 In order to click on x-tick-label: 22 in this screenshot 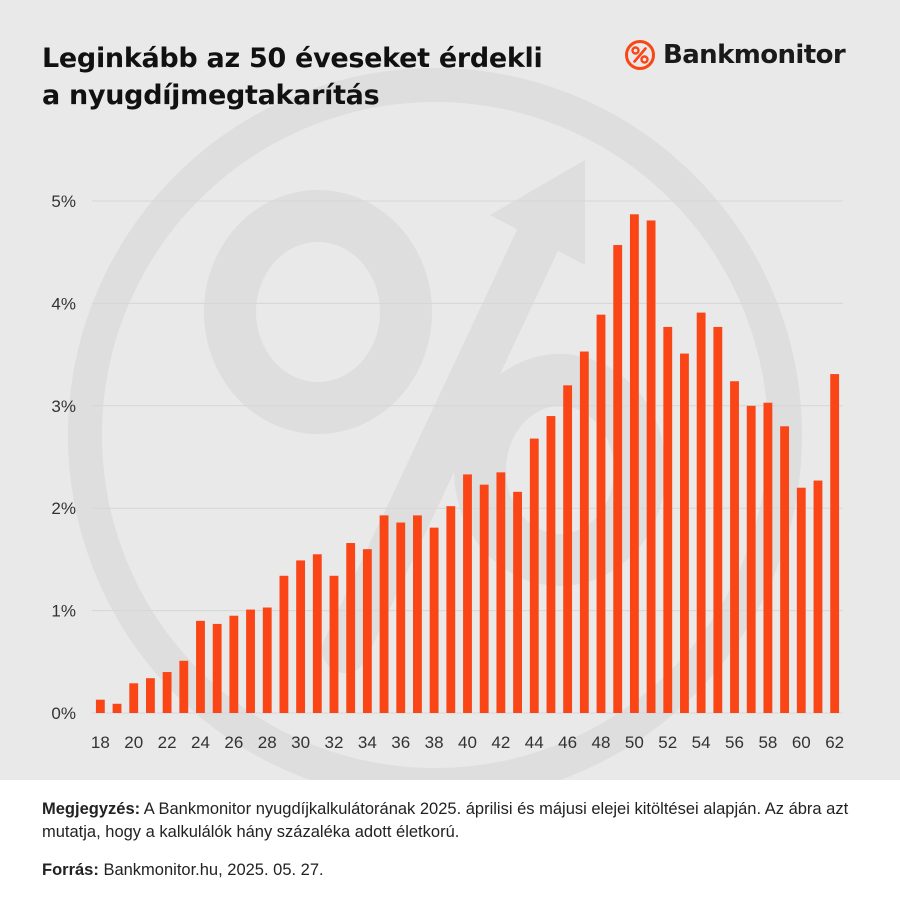, I will do `click(167, 742)`.